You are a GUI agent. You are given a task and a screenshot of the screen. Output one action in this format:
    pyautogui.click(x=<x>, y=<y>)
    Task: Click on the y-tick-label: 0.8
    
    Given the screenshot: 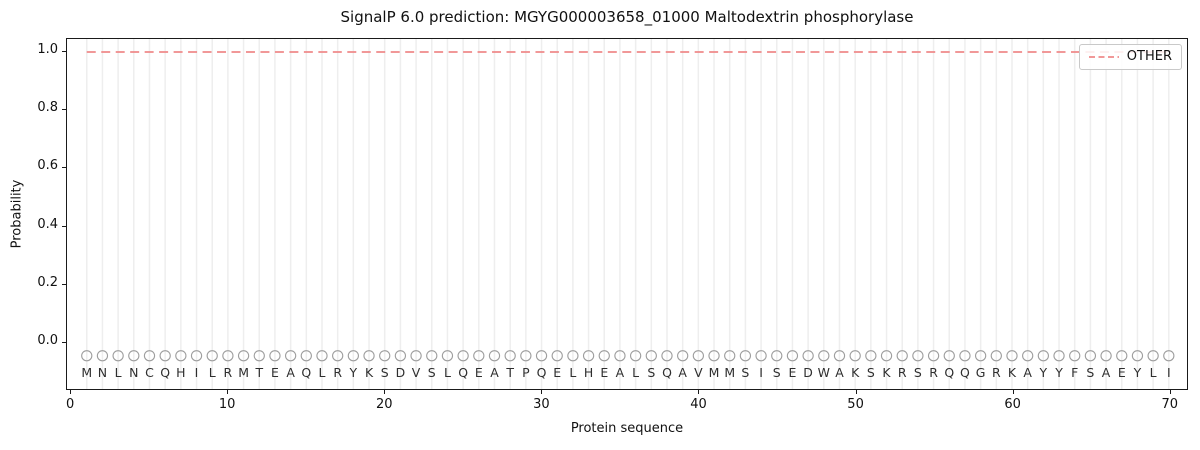 What is the action you would take?
    pyautogui.click(x=47, y=108)
    